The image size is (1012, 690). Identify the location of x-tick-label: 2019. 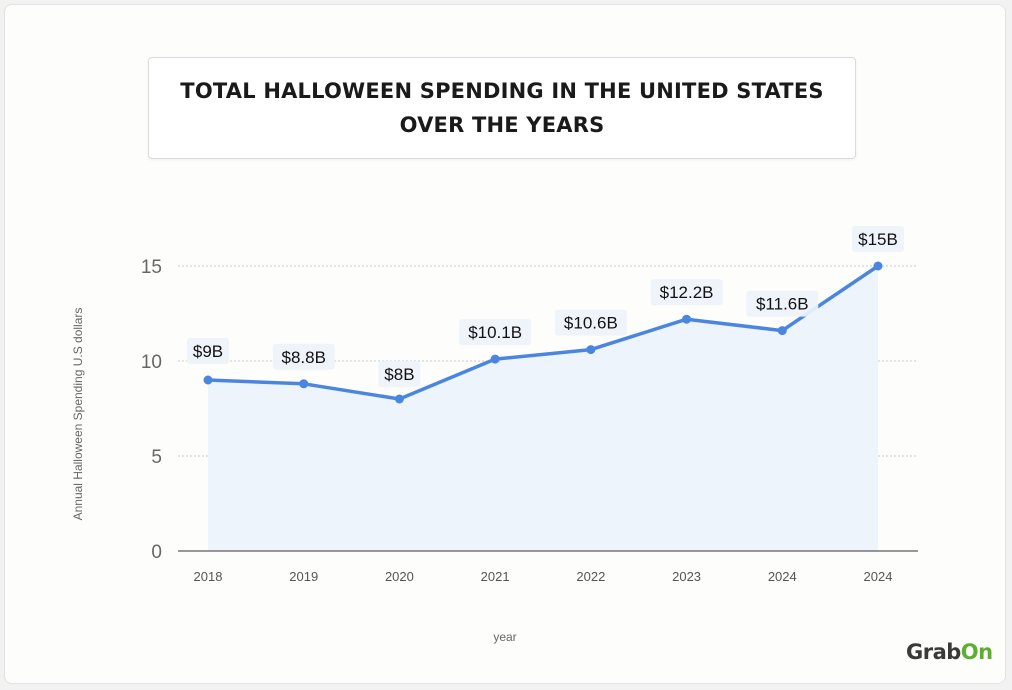
(303, 576).